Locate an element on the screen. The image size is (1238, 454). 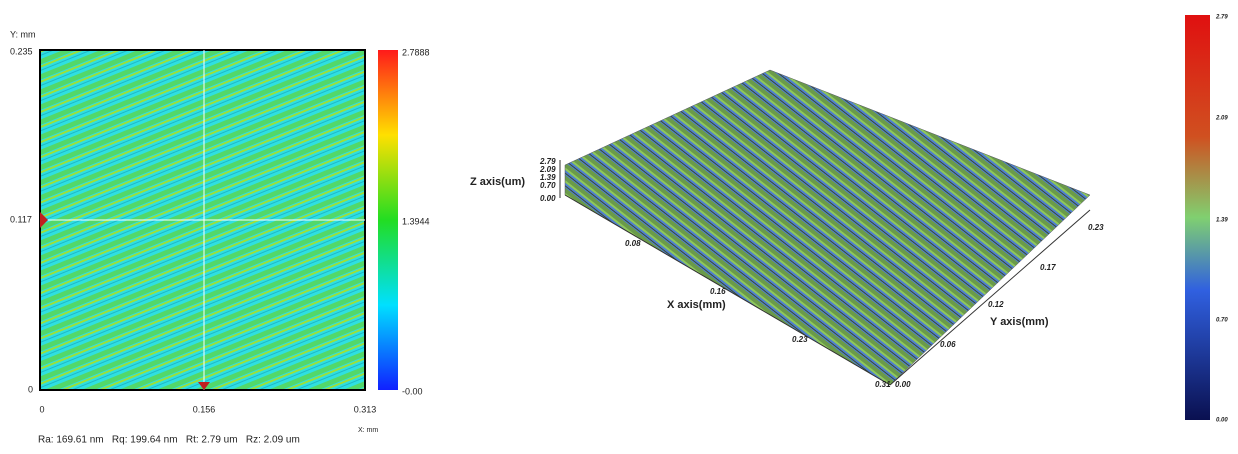
y-axis-line is located at coordinates (990, 297).